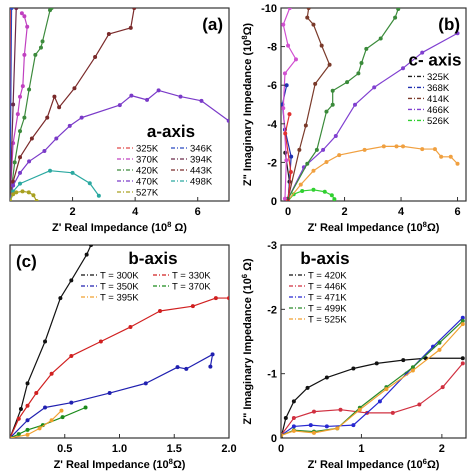 This screenshot has height=474, width=474. I want to click on legend-label: 420K, so click(147, 171).